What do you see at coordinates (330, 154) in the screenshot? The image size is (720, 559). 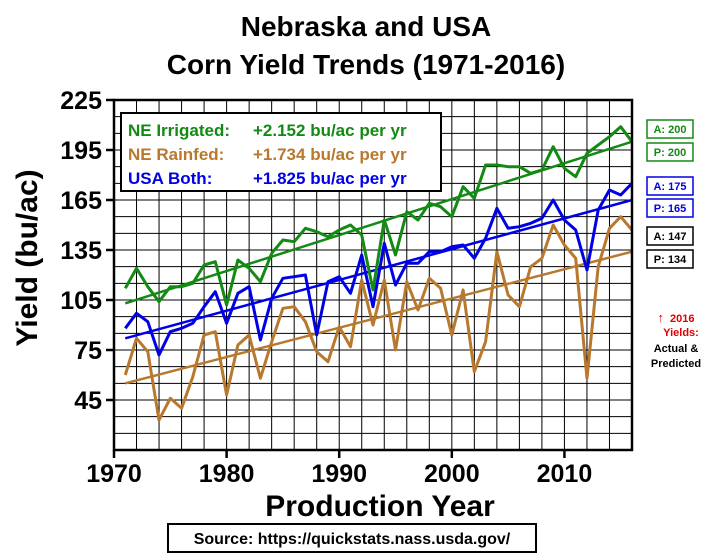 I see `legend-entry-trend: +1.734 bu/ac per yr` at bounding box center [330, 154].